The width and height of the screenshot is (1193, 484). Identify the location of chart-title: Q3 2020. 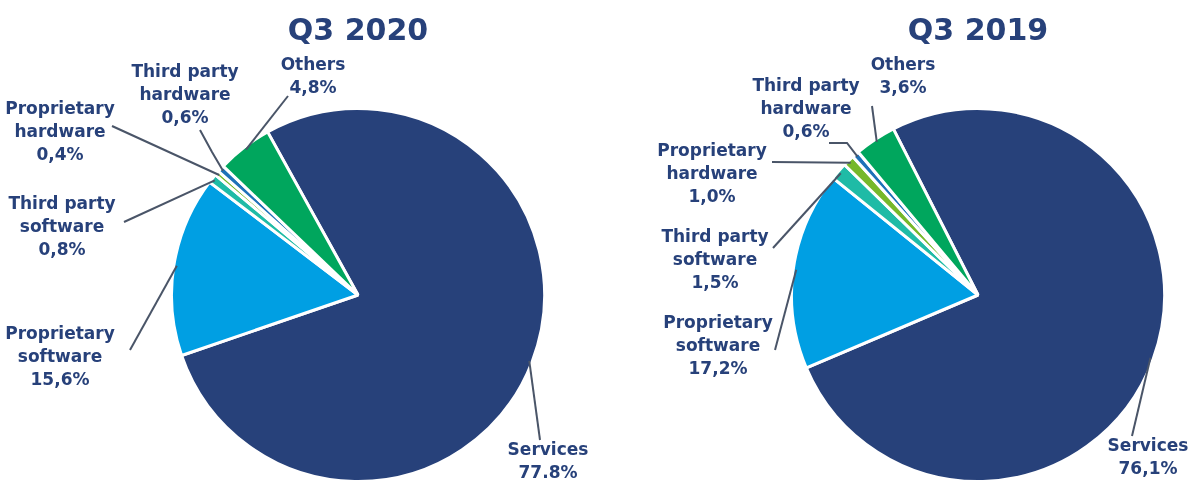
(358, 29).